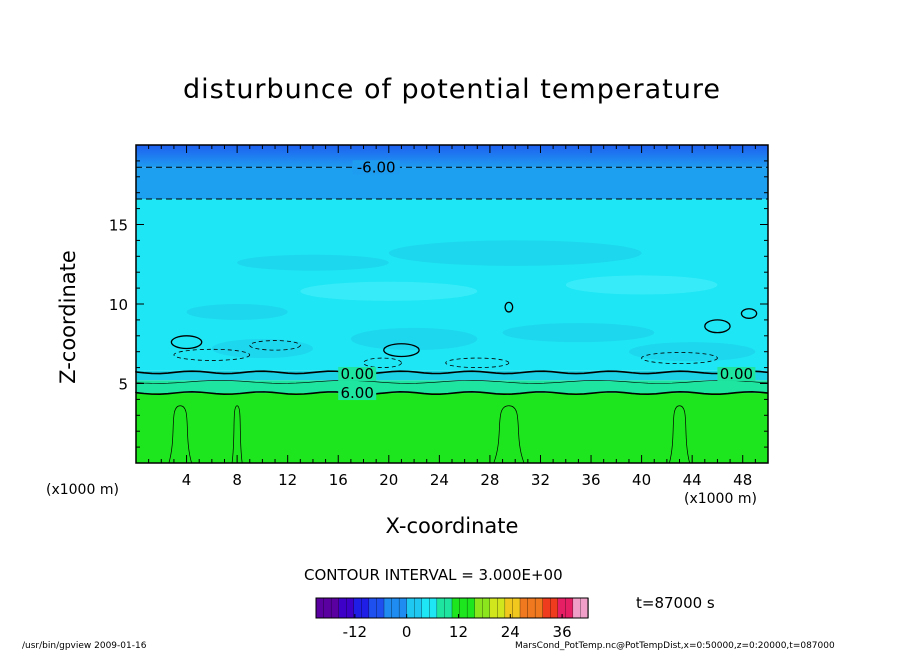 The image size is (904, 654). Describe the element at coordinates (237, 480) in the screenshot. I see `x-tick-label: 8` at that location.